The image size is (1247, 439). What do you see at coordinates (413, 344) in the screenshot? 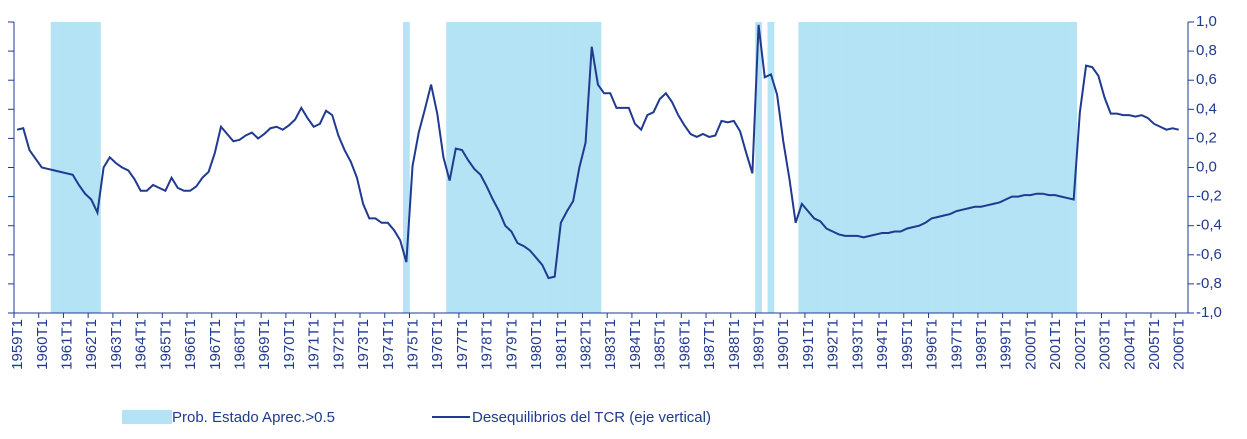
I see `x-tick-label: 1975T1` at bounding box center [413, 344].